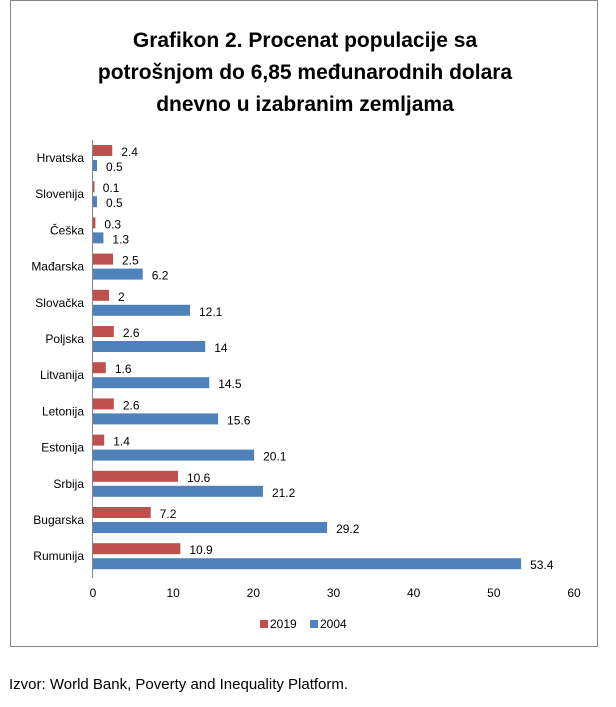 This screenshot has width=616, height=707. Describe the element at coordinates (123, 369) in the screenshot. I see `data-label-2019: 1.6` at that location.